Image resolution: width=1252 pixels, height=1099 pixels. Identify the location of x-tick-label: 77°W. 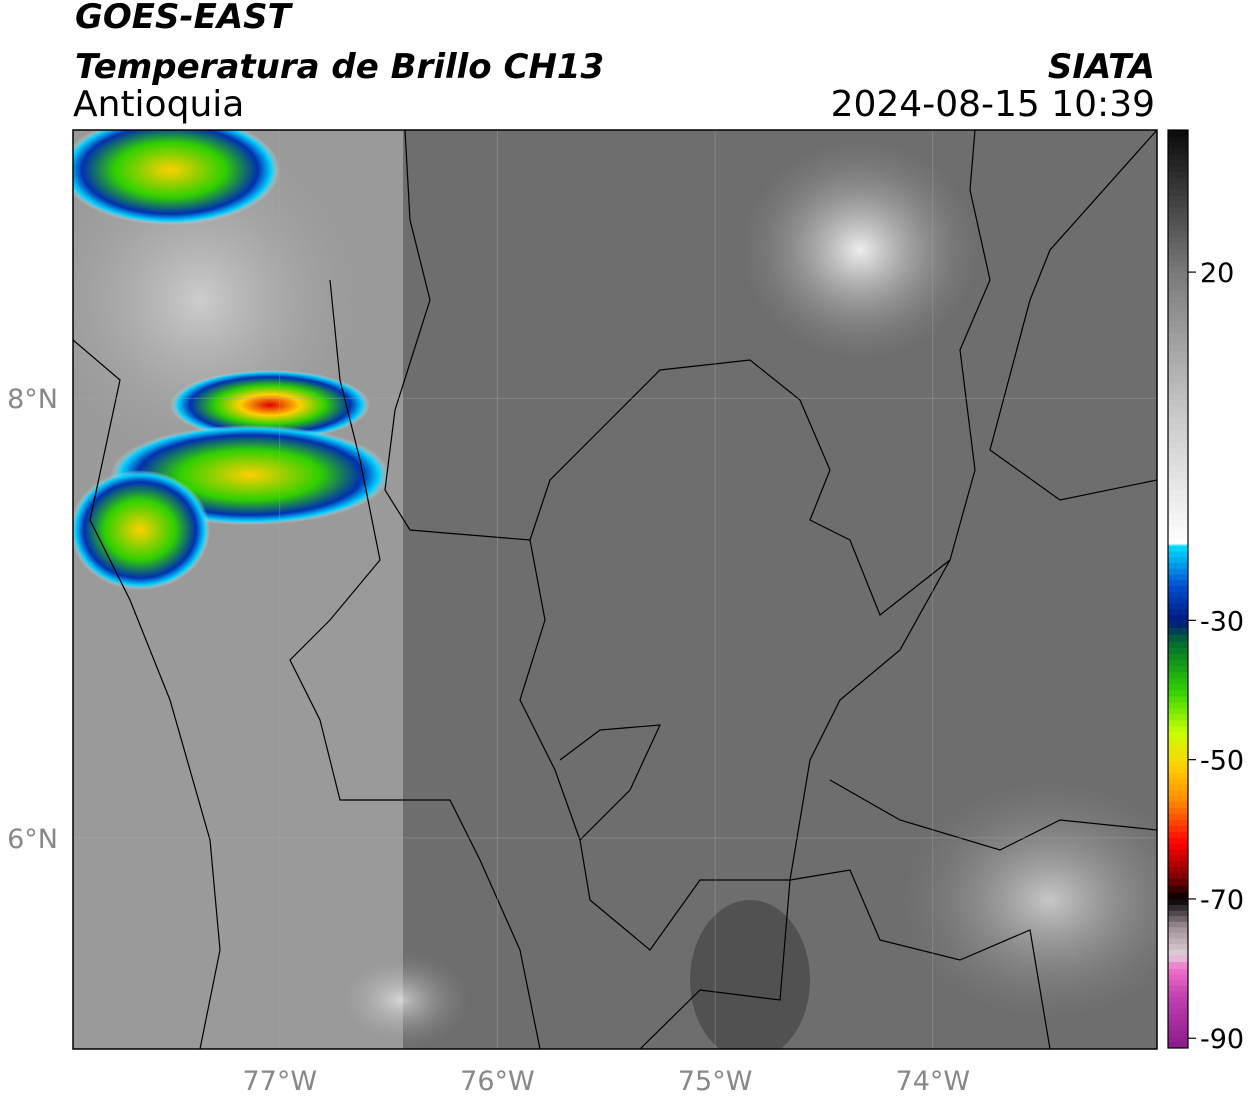
(280, 1081).